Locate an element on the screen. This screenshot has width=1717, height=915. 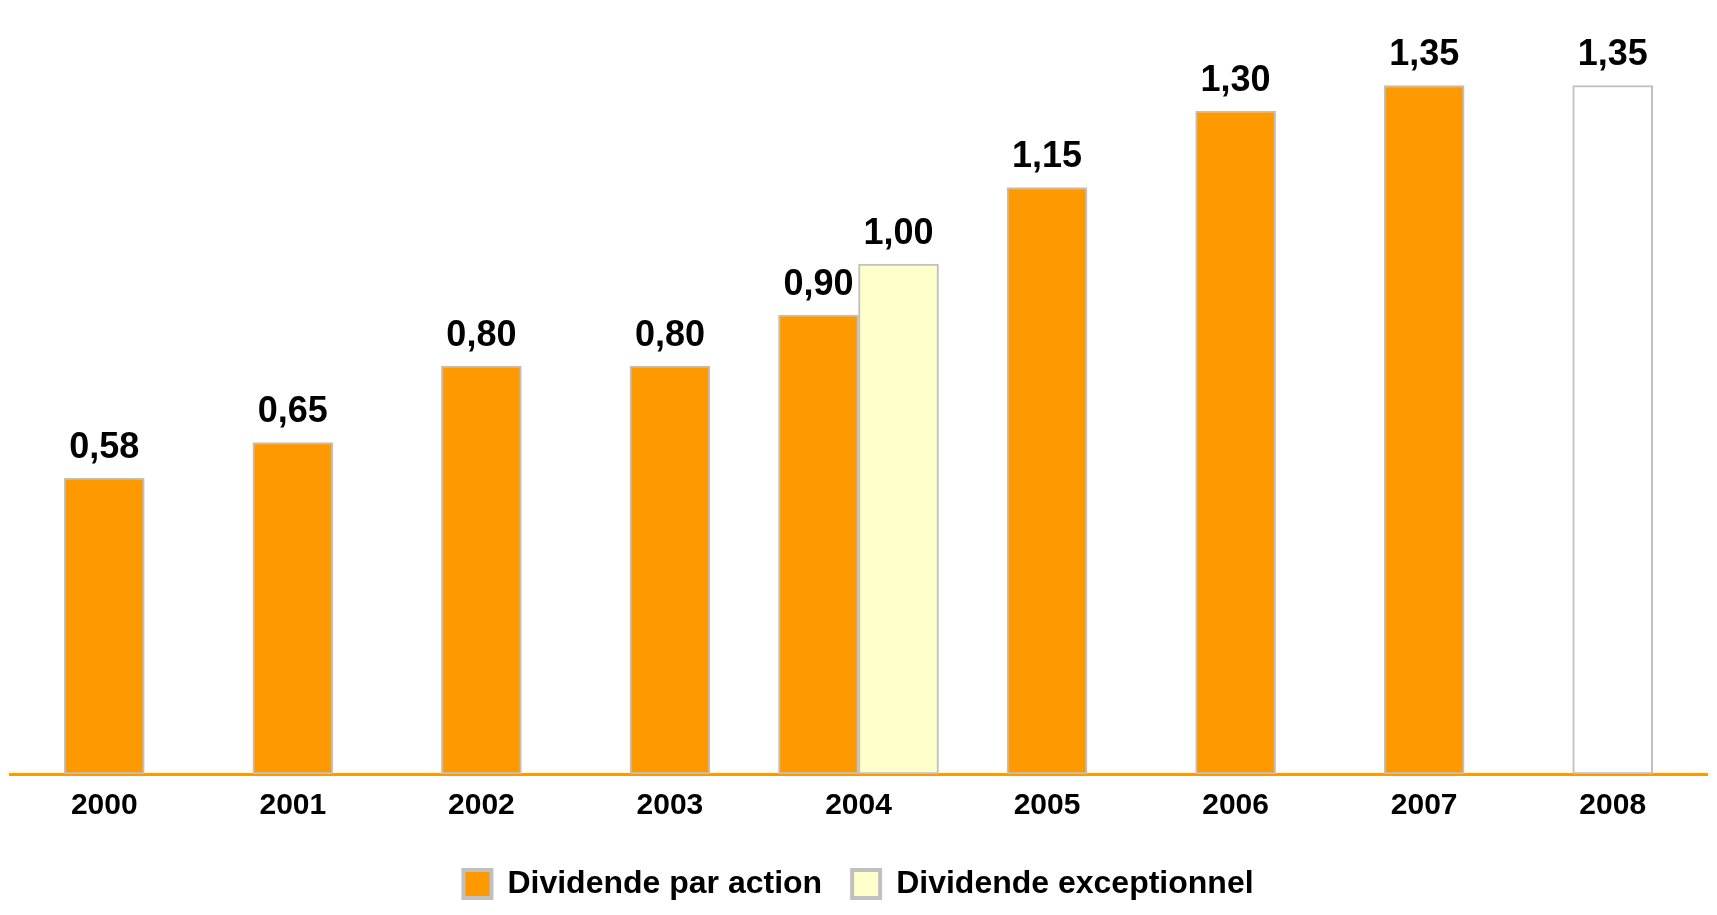
legend-label: Dividende exceptionnel is located at coordinates (1075, 881).